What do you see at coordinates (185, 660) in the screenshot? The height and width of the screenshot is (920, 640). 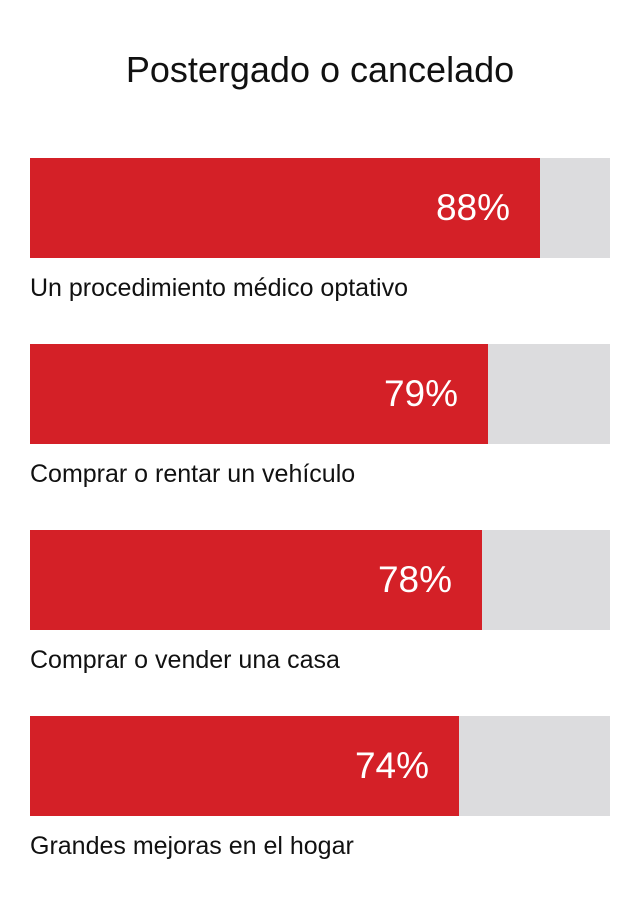 I see `bar-category-label: Comprar o vender una casa` at bounding box center [185, 660].